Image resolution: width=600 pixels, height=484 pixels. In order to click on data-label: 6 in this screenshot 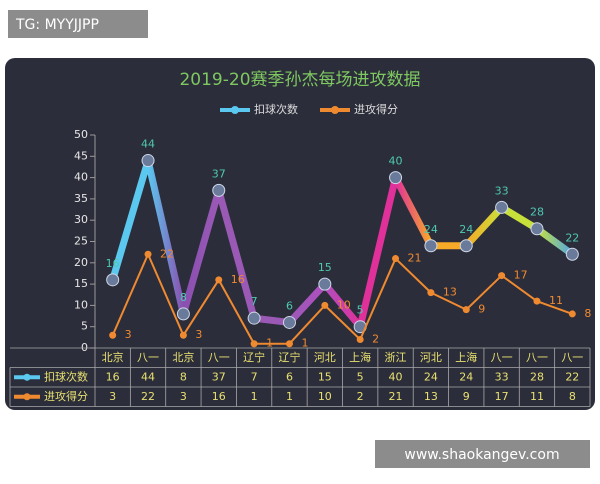, I will do `click(289, 305)`.